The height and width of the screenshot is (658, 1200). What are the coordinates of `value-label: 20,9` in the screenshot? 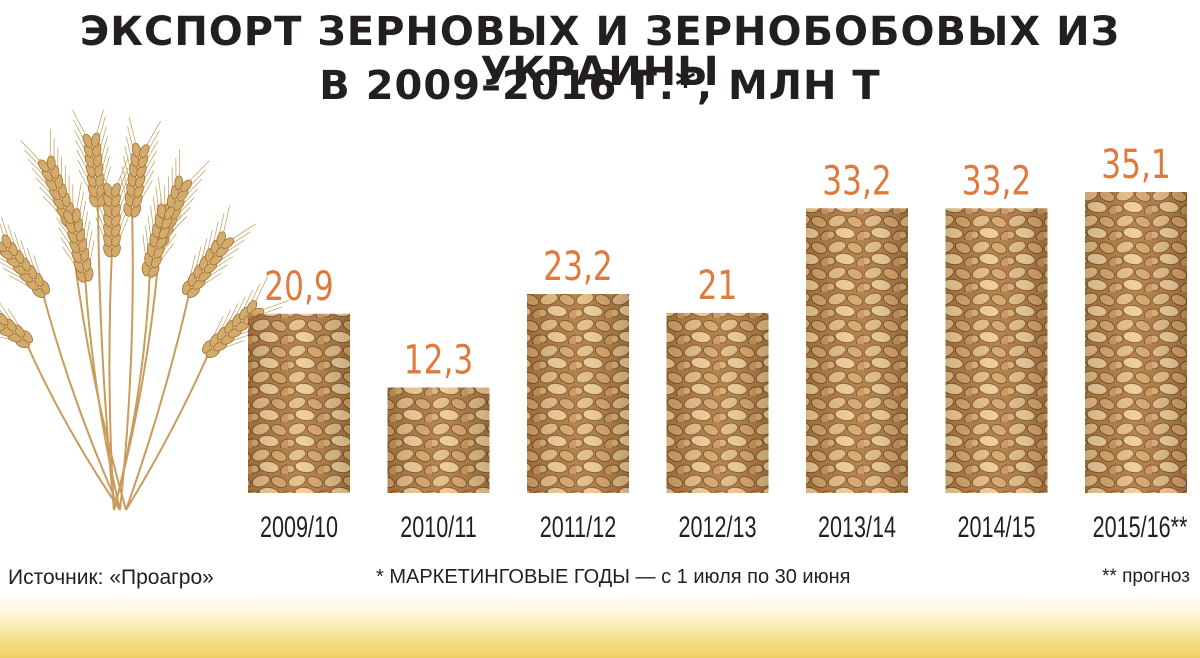 It's located at (298, 287).